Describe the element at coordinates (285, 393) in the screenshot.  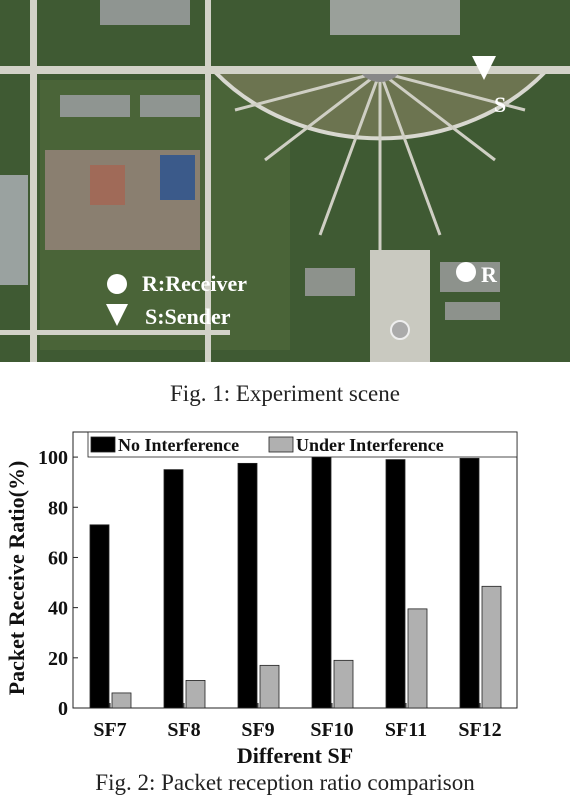
I see `figure-caption: Fig. 1: Experiment scene` at that location.